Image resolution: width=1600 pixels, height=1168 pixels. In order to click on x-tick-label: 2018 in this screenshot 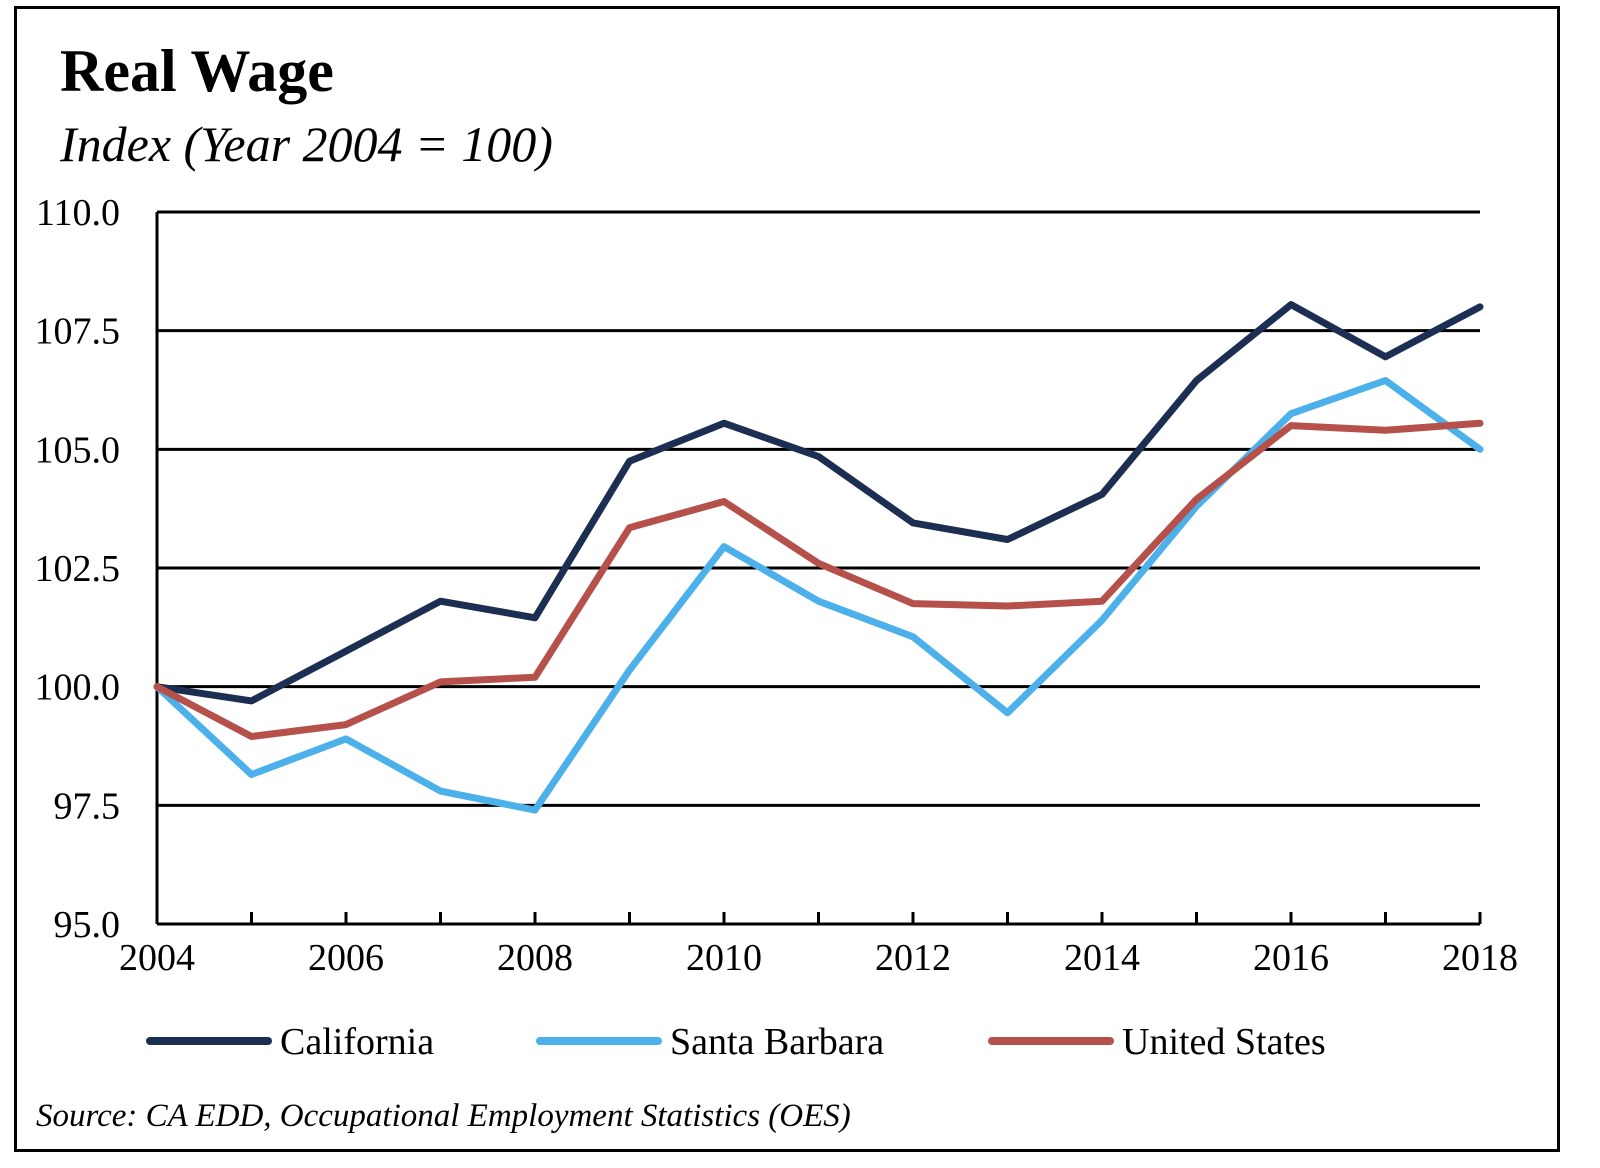, I will do `click(1480, 958)`.